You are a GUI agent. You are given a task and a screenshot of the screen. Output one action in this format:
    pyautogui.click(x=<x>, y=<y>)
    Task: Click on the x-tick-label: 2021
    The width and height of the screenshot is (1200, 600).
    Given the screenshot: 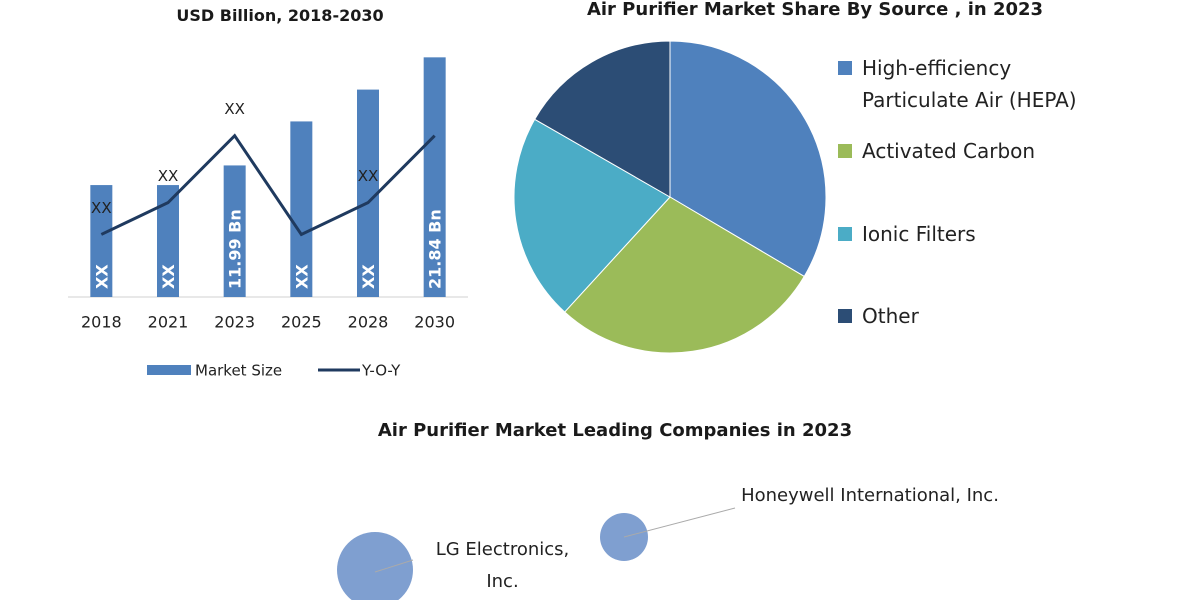 What is the action you would take?
    pyautogui.click(x=168, y=322)
    